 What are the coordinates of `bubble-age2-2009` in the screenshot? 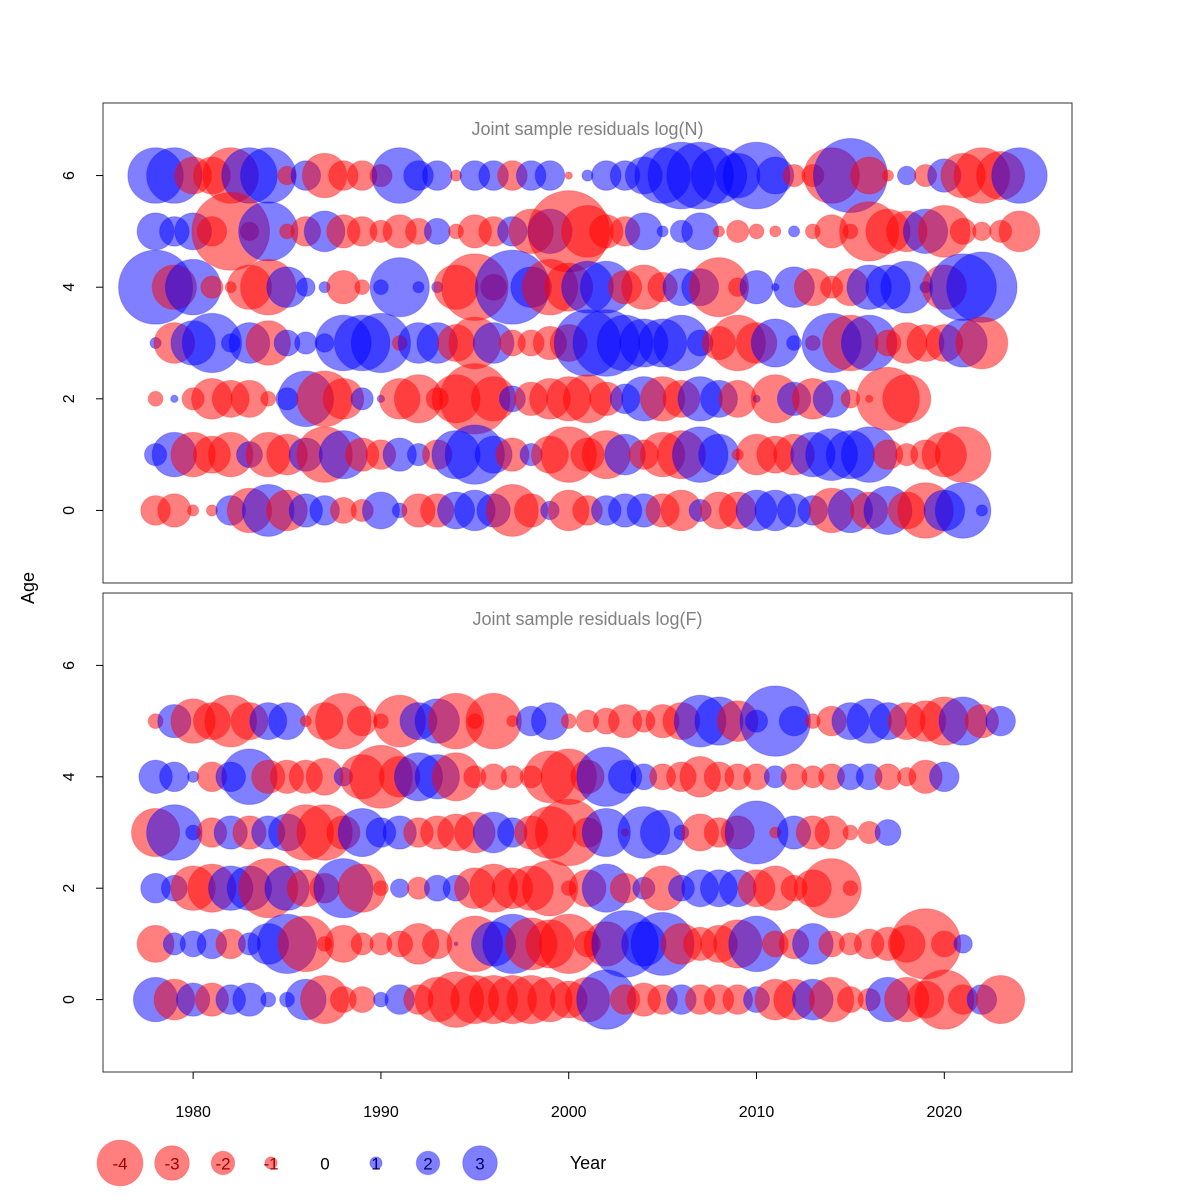 It's located at (737, 398).